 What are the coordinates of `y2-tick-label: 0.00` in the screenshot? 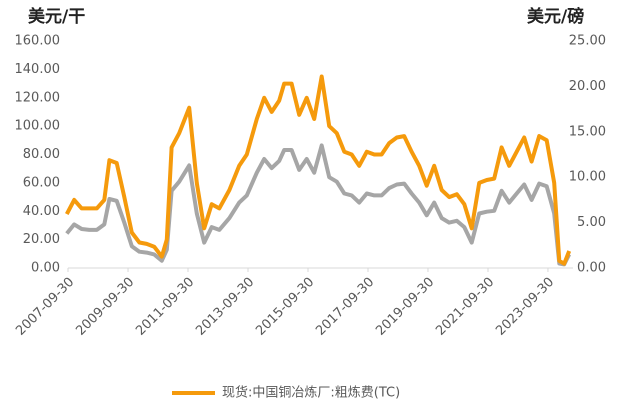 It's located at (591, 268).